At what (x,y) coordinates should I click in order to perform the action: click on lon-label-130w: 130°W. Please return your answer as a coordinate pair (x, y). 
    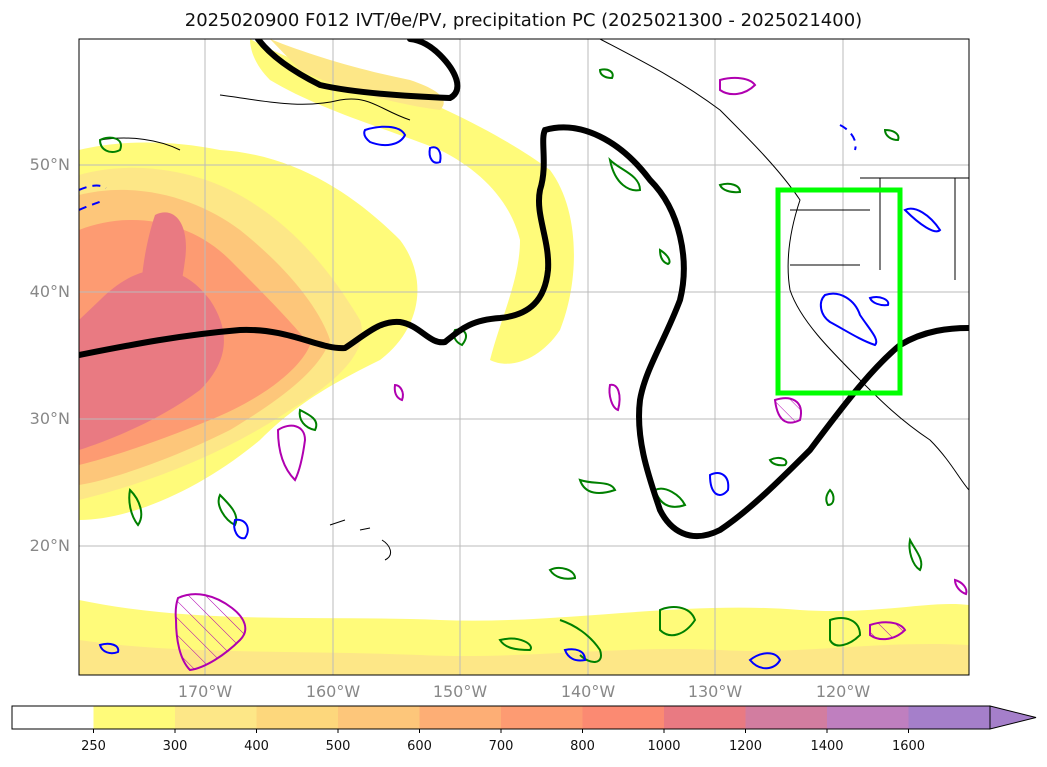
    Looking at the image, I should click on (715, 691).